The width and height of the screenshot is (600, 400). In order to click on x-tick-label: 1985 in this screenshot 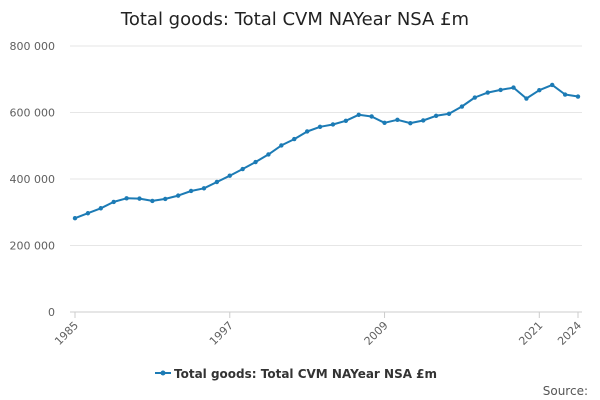, I will do `click(66, 333)`.